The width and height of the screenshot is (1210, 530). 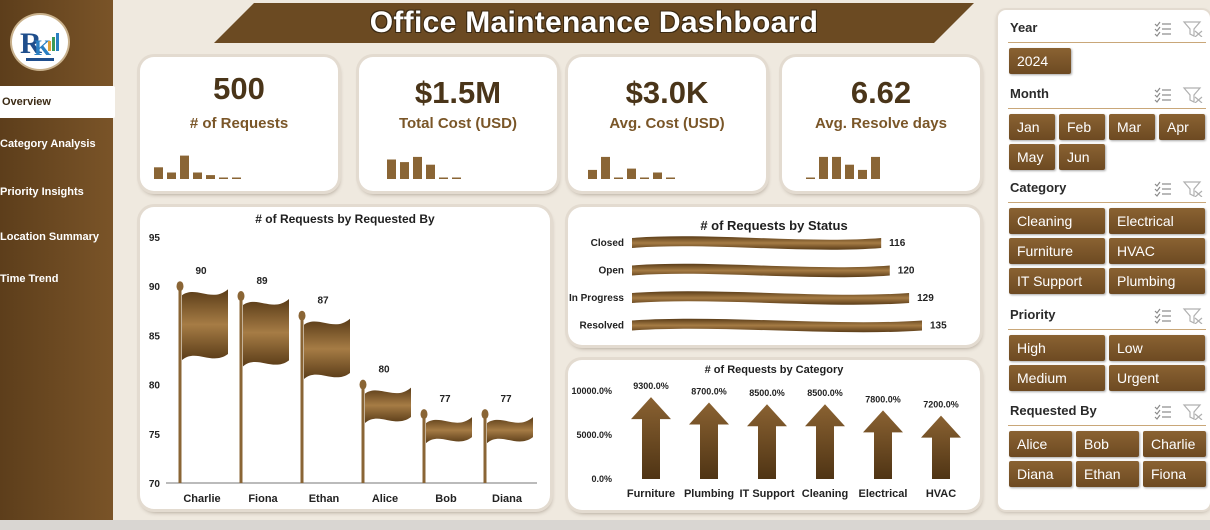 What do you see at coordinates (48, 144) in the screenshot?
I see `nav-category-analysis: Category Analysis` at bounding box center [48, 144].